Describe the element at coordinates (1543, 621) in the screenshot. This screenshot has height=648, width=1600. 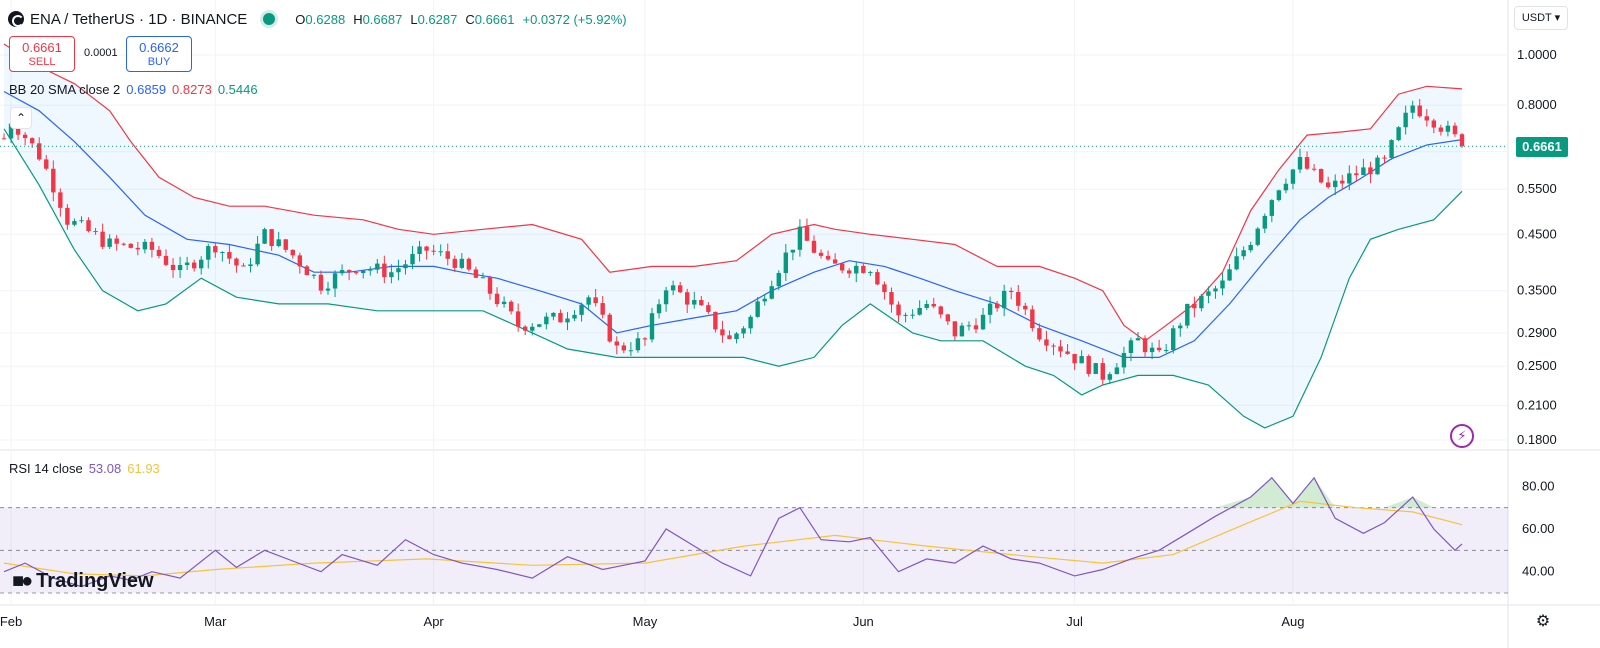
I see `settings-gear-icon: ⚙` at that location.